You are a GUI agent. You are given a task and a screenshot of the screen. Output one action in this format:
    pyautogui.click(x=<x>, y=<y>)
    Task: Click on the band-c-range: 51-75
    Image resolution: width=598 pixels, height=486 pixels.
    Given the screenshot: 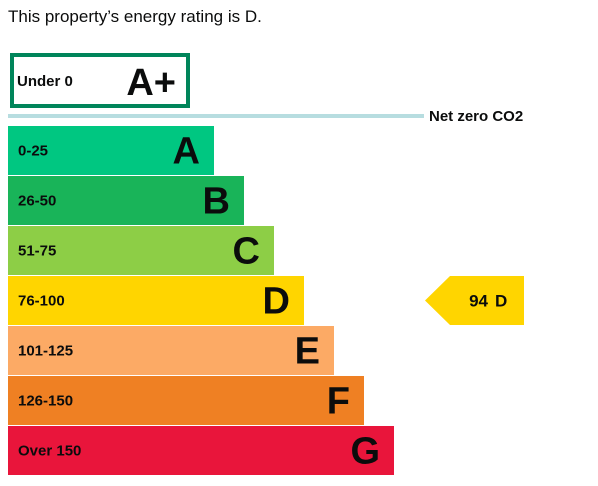 What is the action you would take?
    pyautogui.click(x=37, y=251)
    